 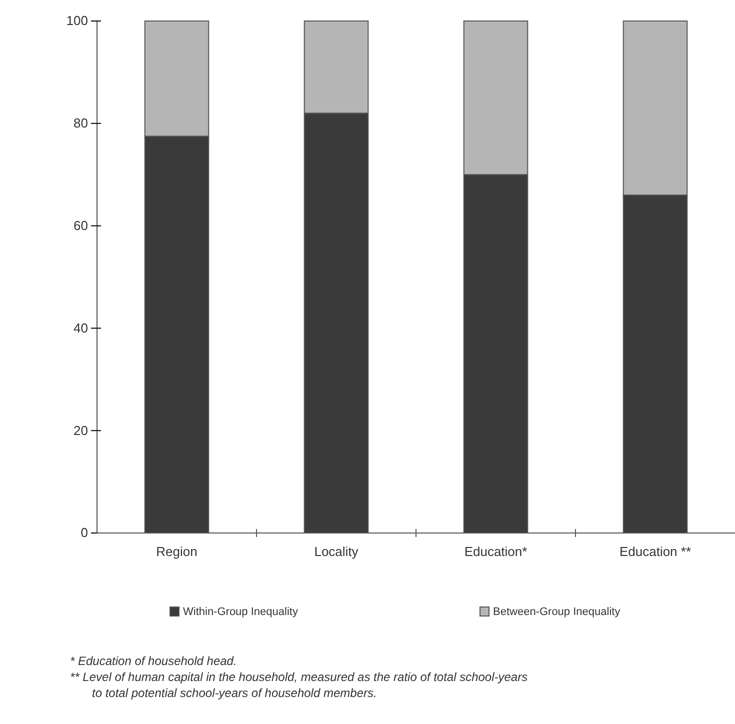 I want to click on text: * Education of household head., so click(x=153, y=661).